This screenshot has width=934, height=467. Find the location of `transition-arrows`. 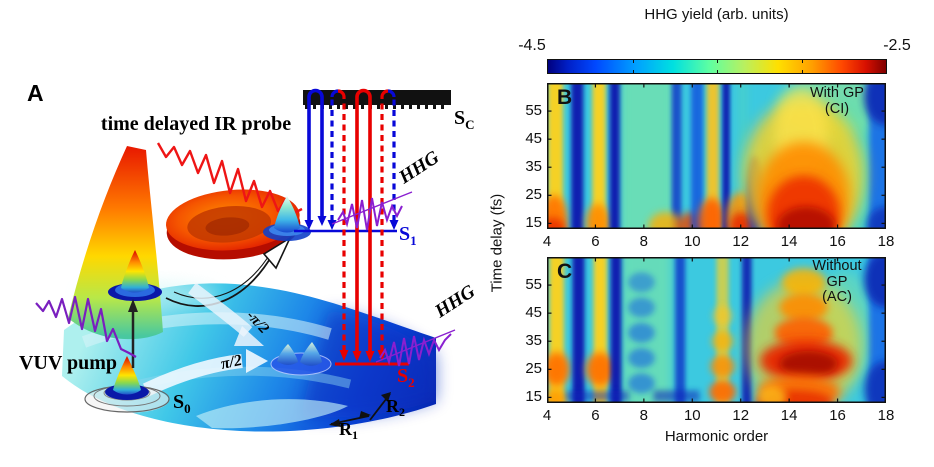

transition-arrows is located at coordinates (351, 225).